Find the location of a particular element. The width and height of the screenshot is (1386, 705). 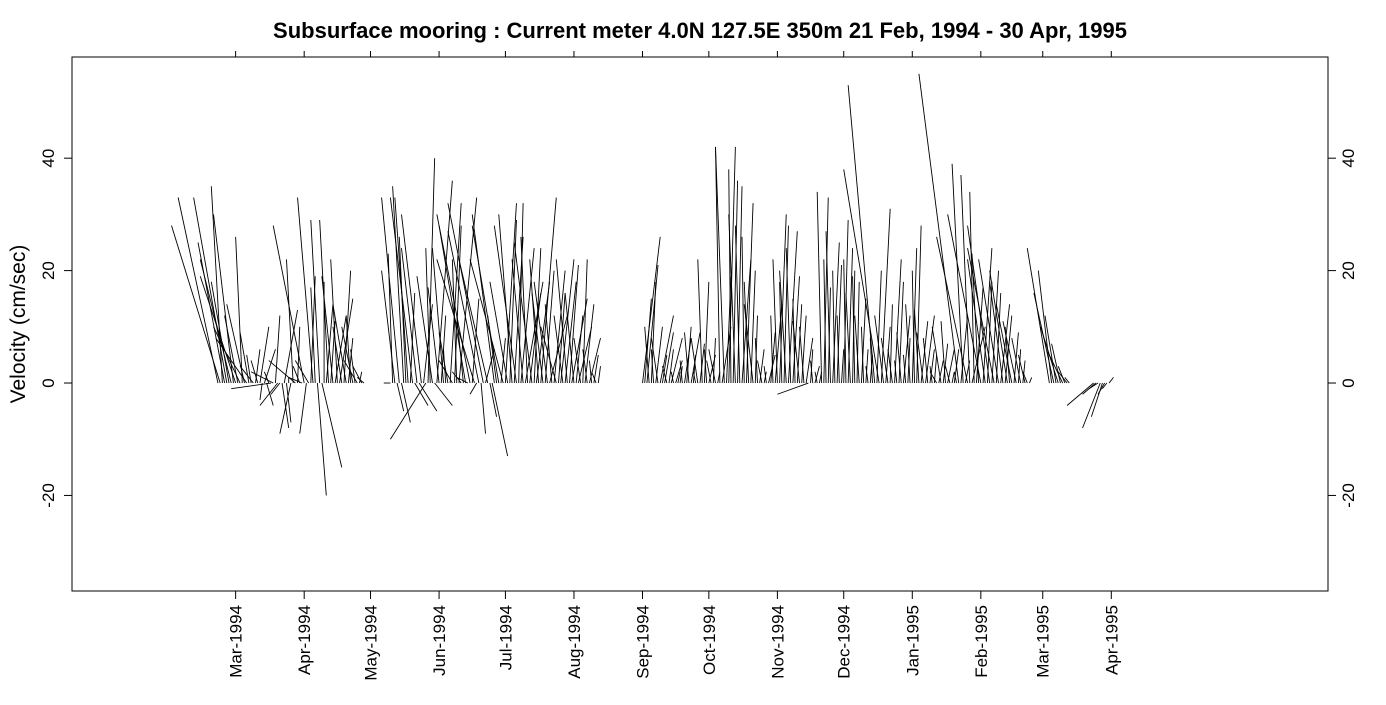

y-axis-right: -20 0 20 40 is located at coordinates (1343, 328).